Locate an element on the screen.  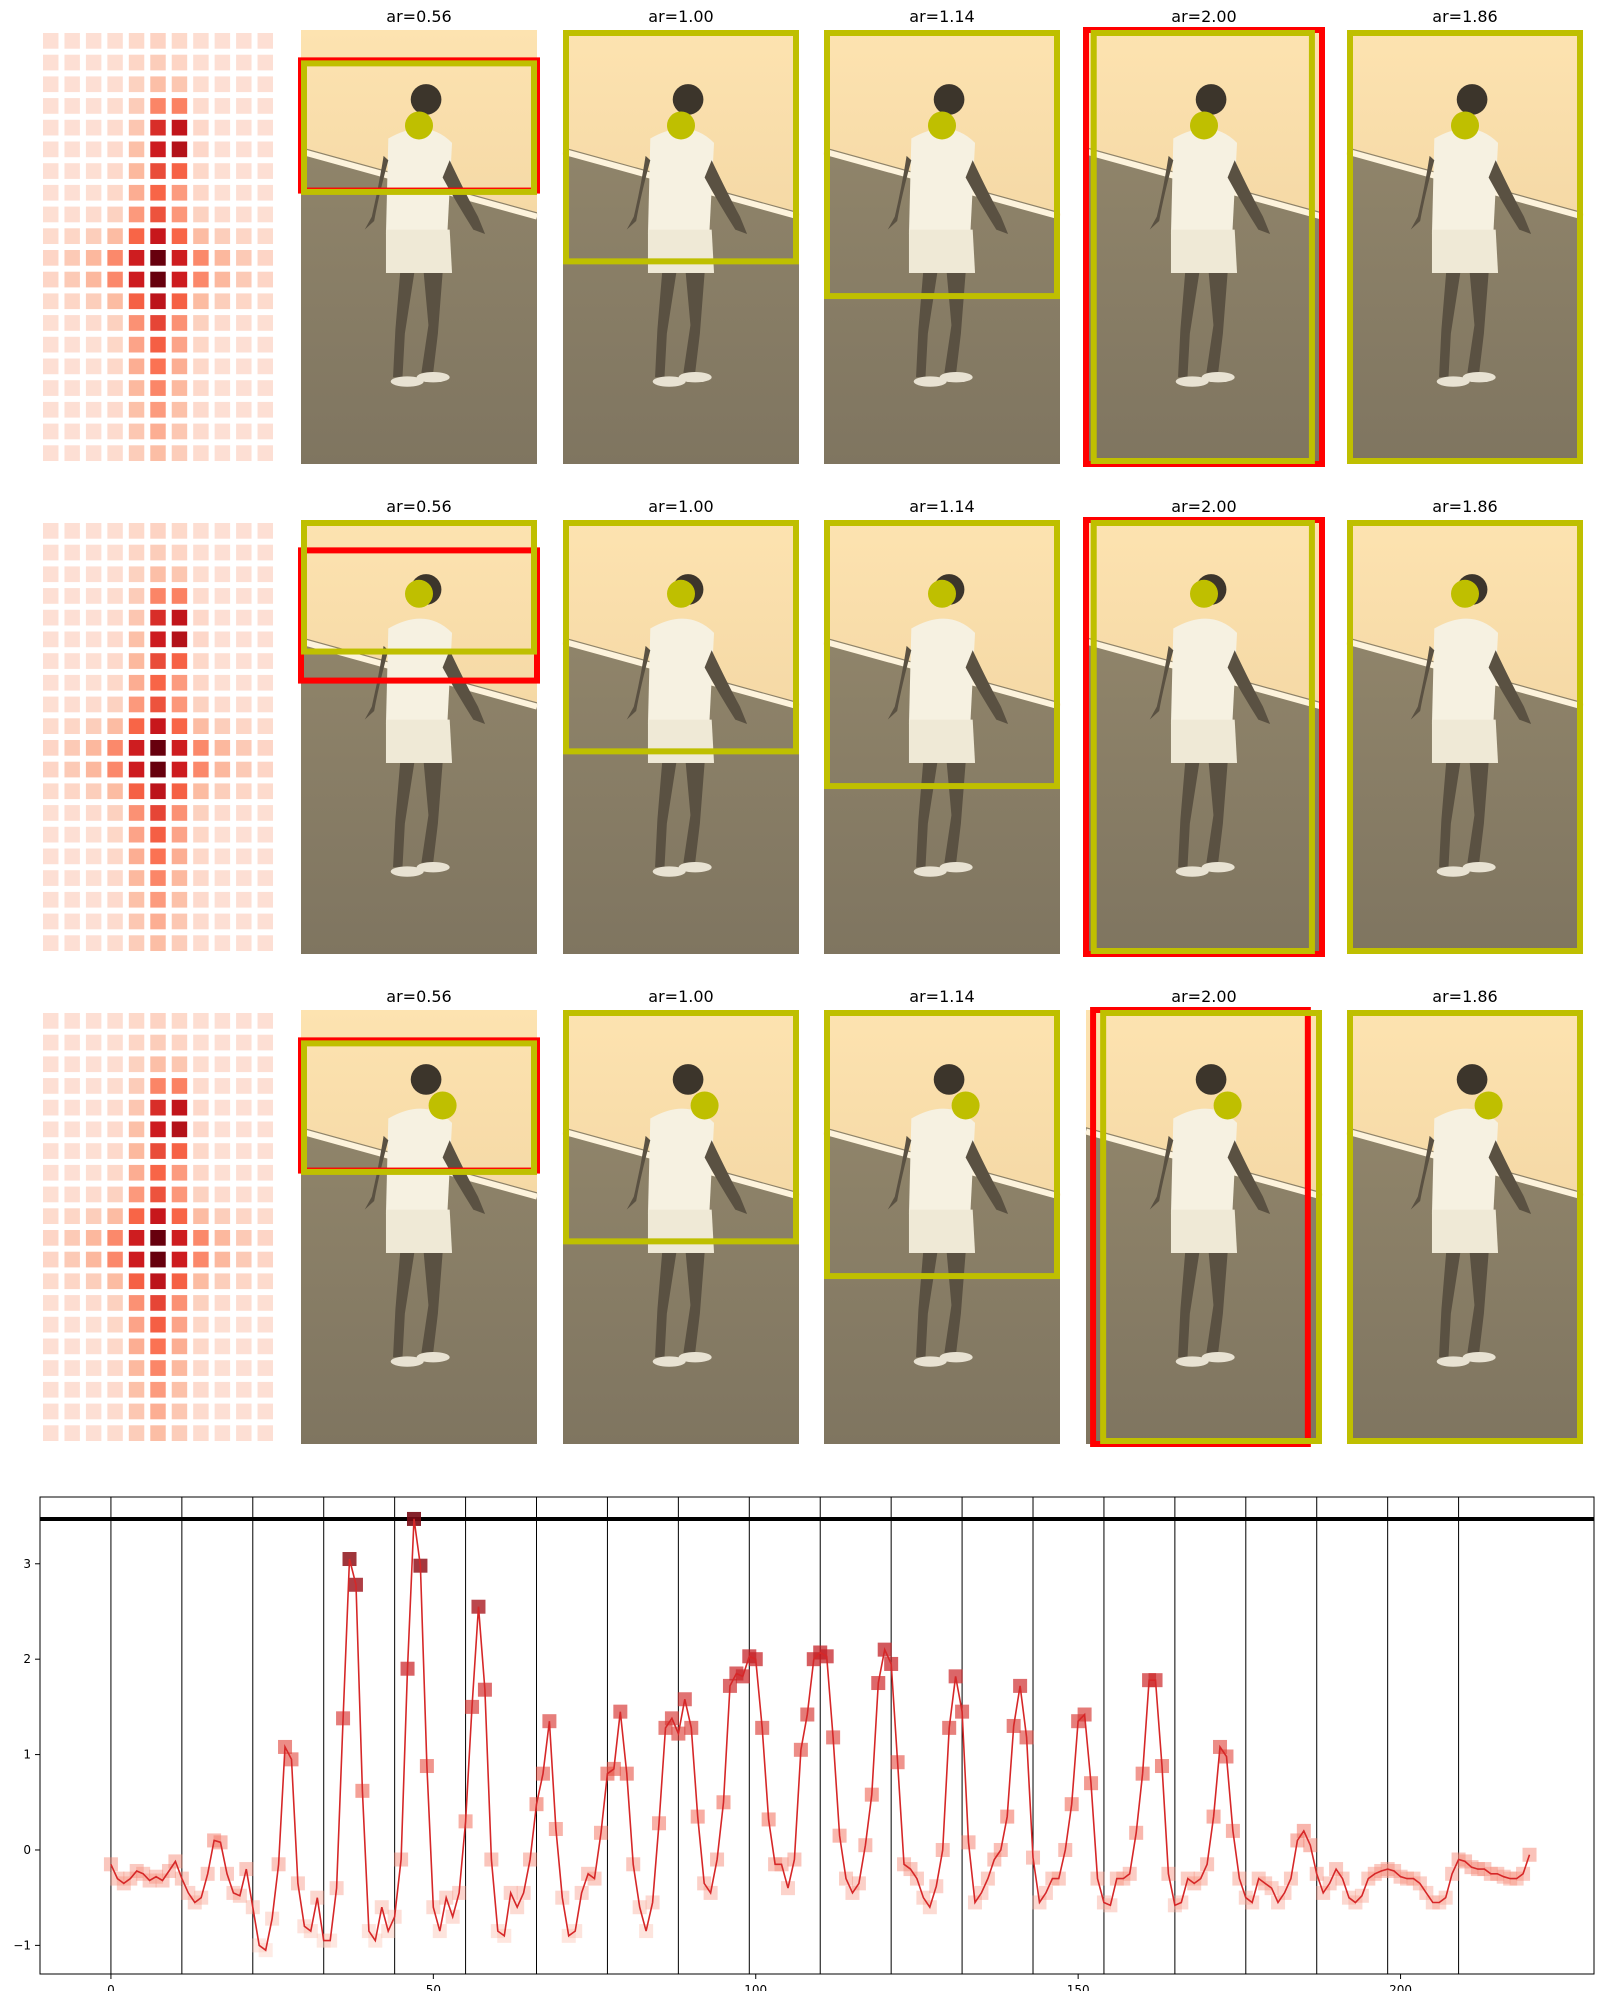
crop-panel: ar=1.14 is located at coordinates (942, 1215).